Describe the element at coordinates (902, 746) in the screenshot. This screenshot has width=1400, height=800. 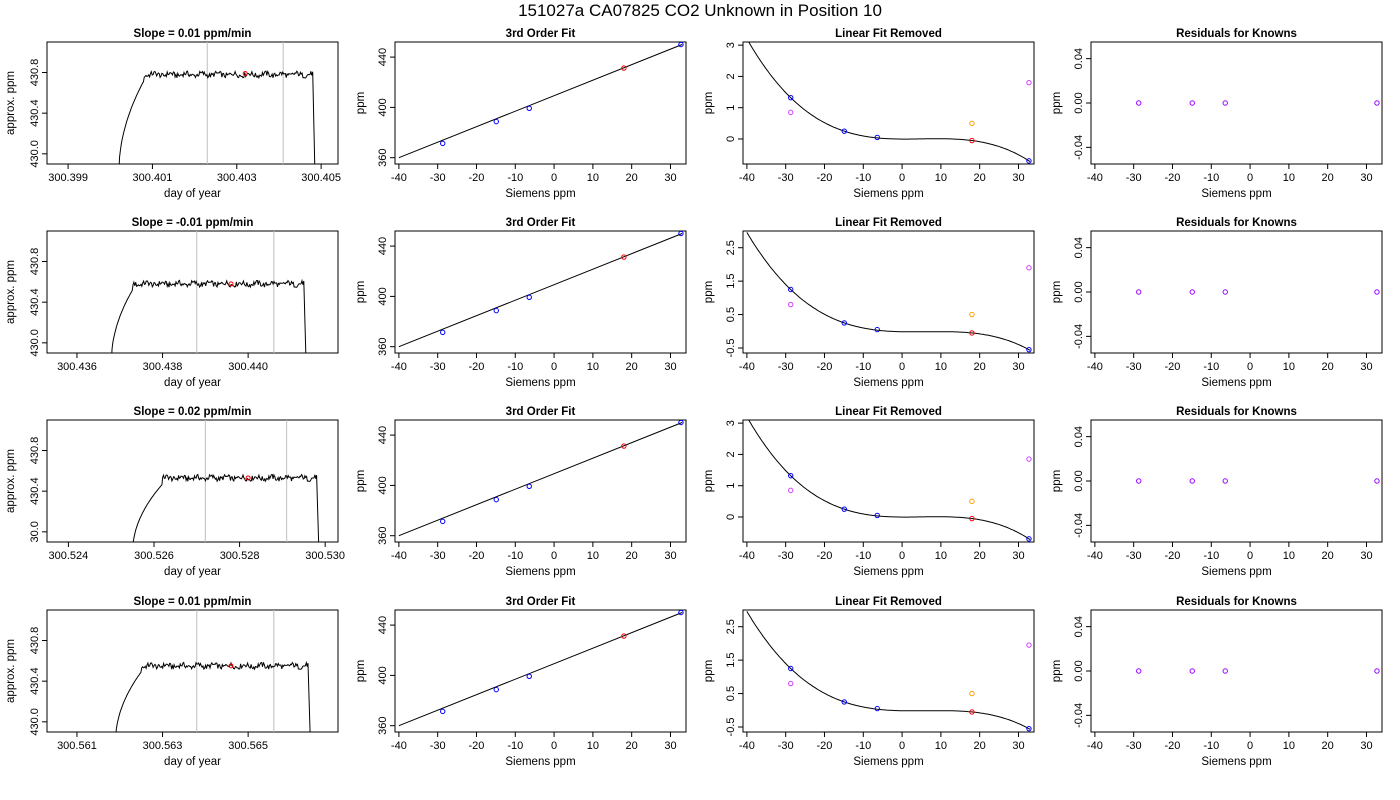
I see `x-tick-label: 0` at that location.